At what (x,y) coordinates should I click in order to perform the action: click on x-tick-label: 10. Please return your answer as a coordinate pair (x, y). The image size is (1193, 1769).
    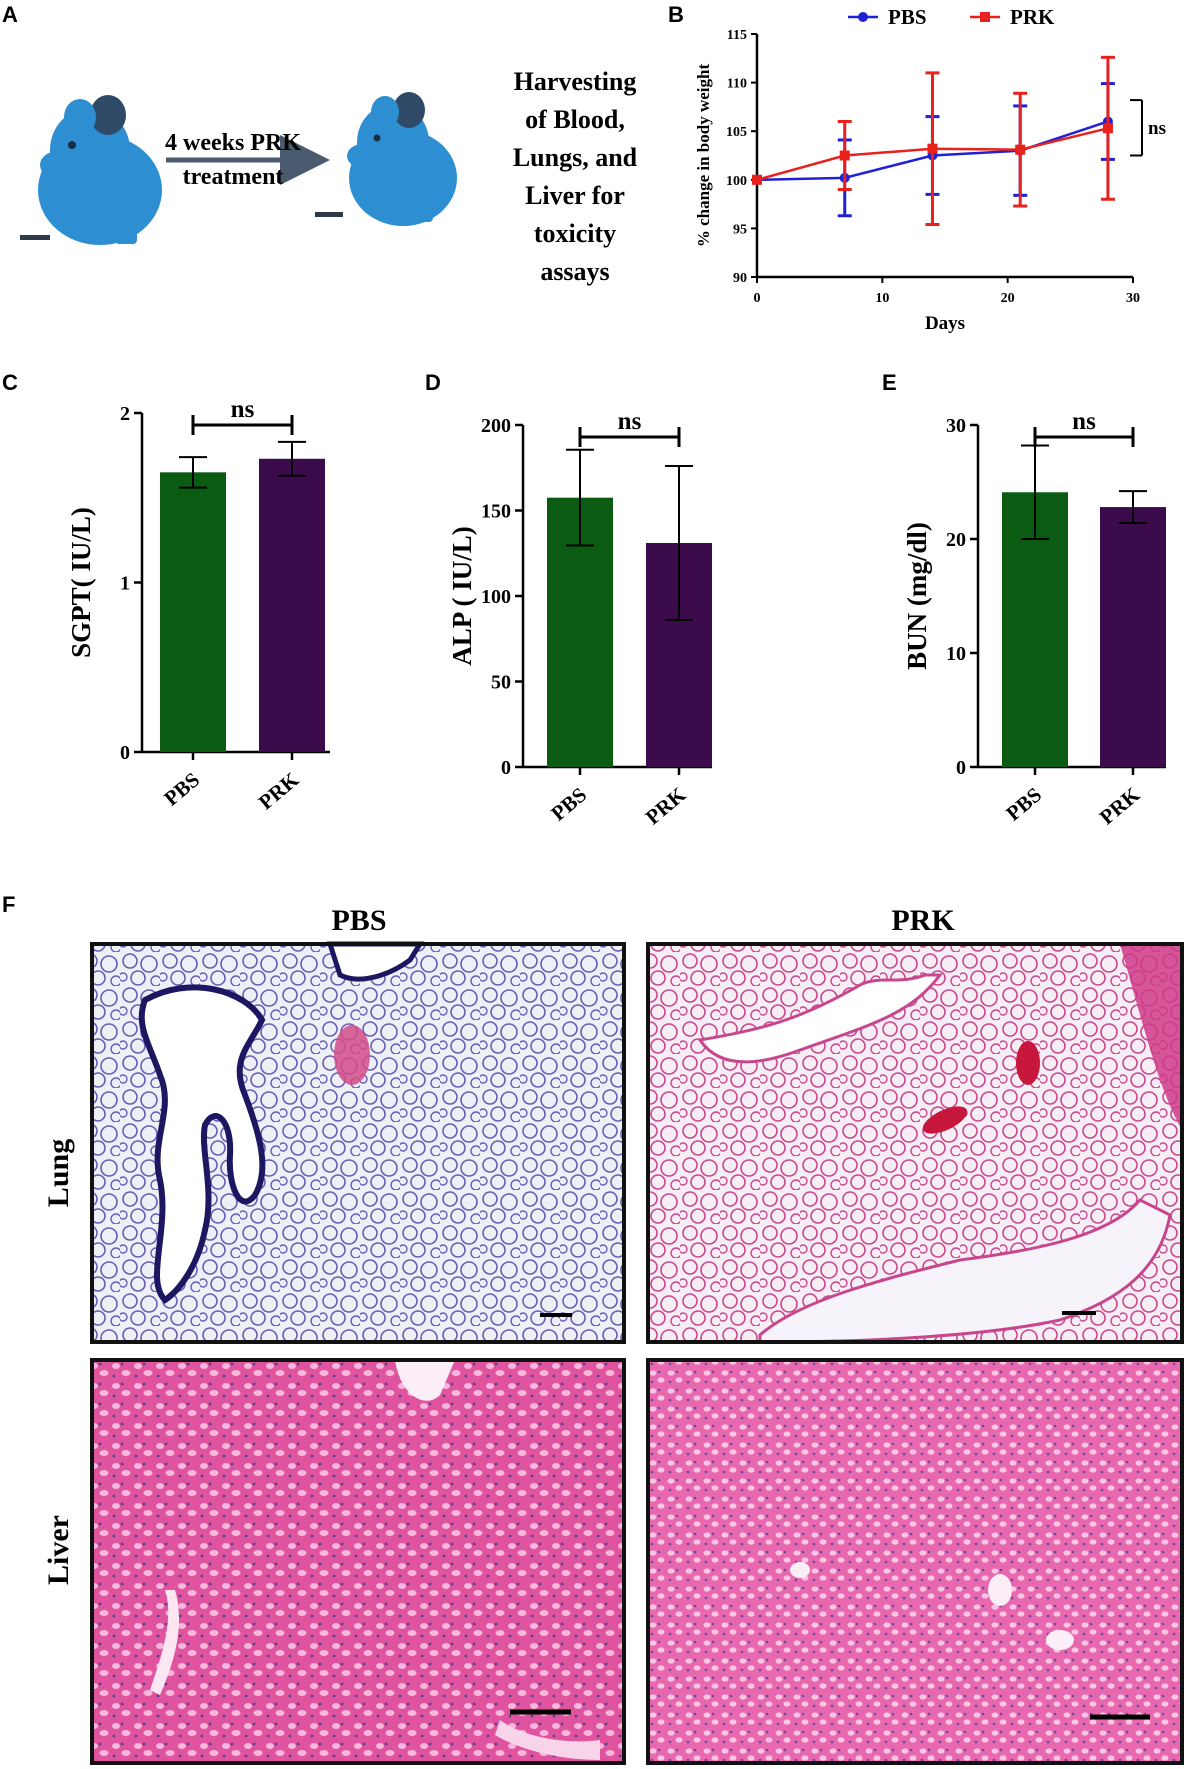
    Looking at the image, I should click on (882, 298).